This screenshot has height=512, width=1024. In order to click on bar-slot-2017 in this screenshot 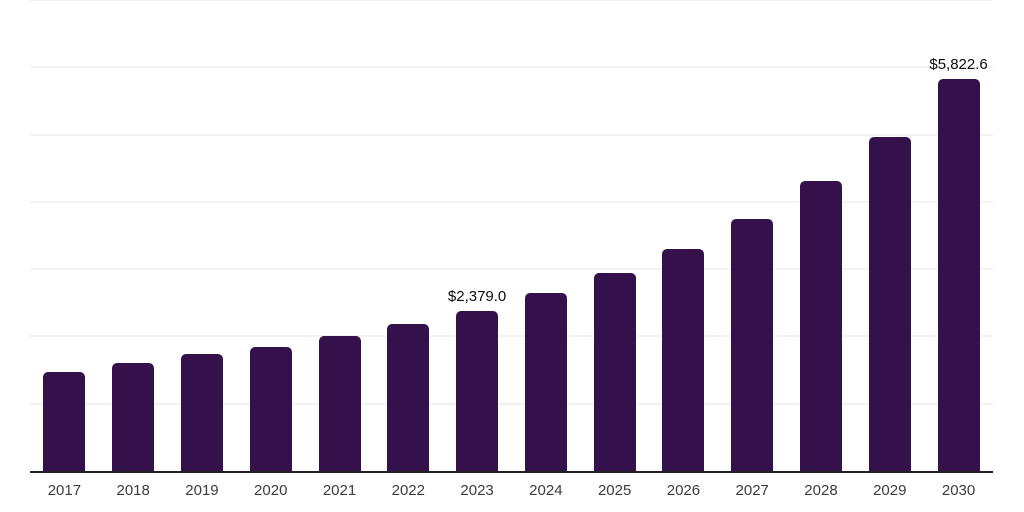, I will do `click(64, 235)`.